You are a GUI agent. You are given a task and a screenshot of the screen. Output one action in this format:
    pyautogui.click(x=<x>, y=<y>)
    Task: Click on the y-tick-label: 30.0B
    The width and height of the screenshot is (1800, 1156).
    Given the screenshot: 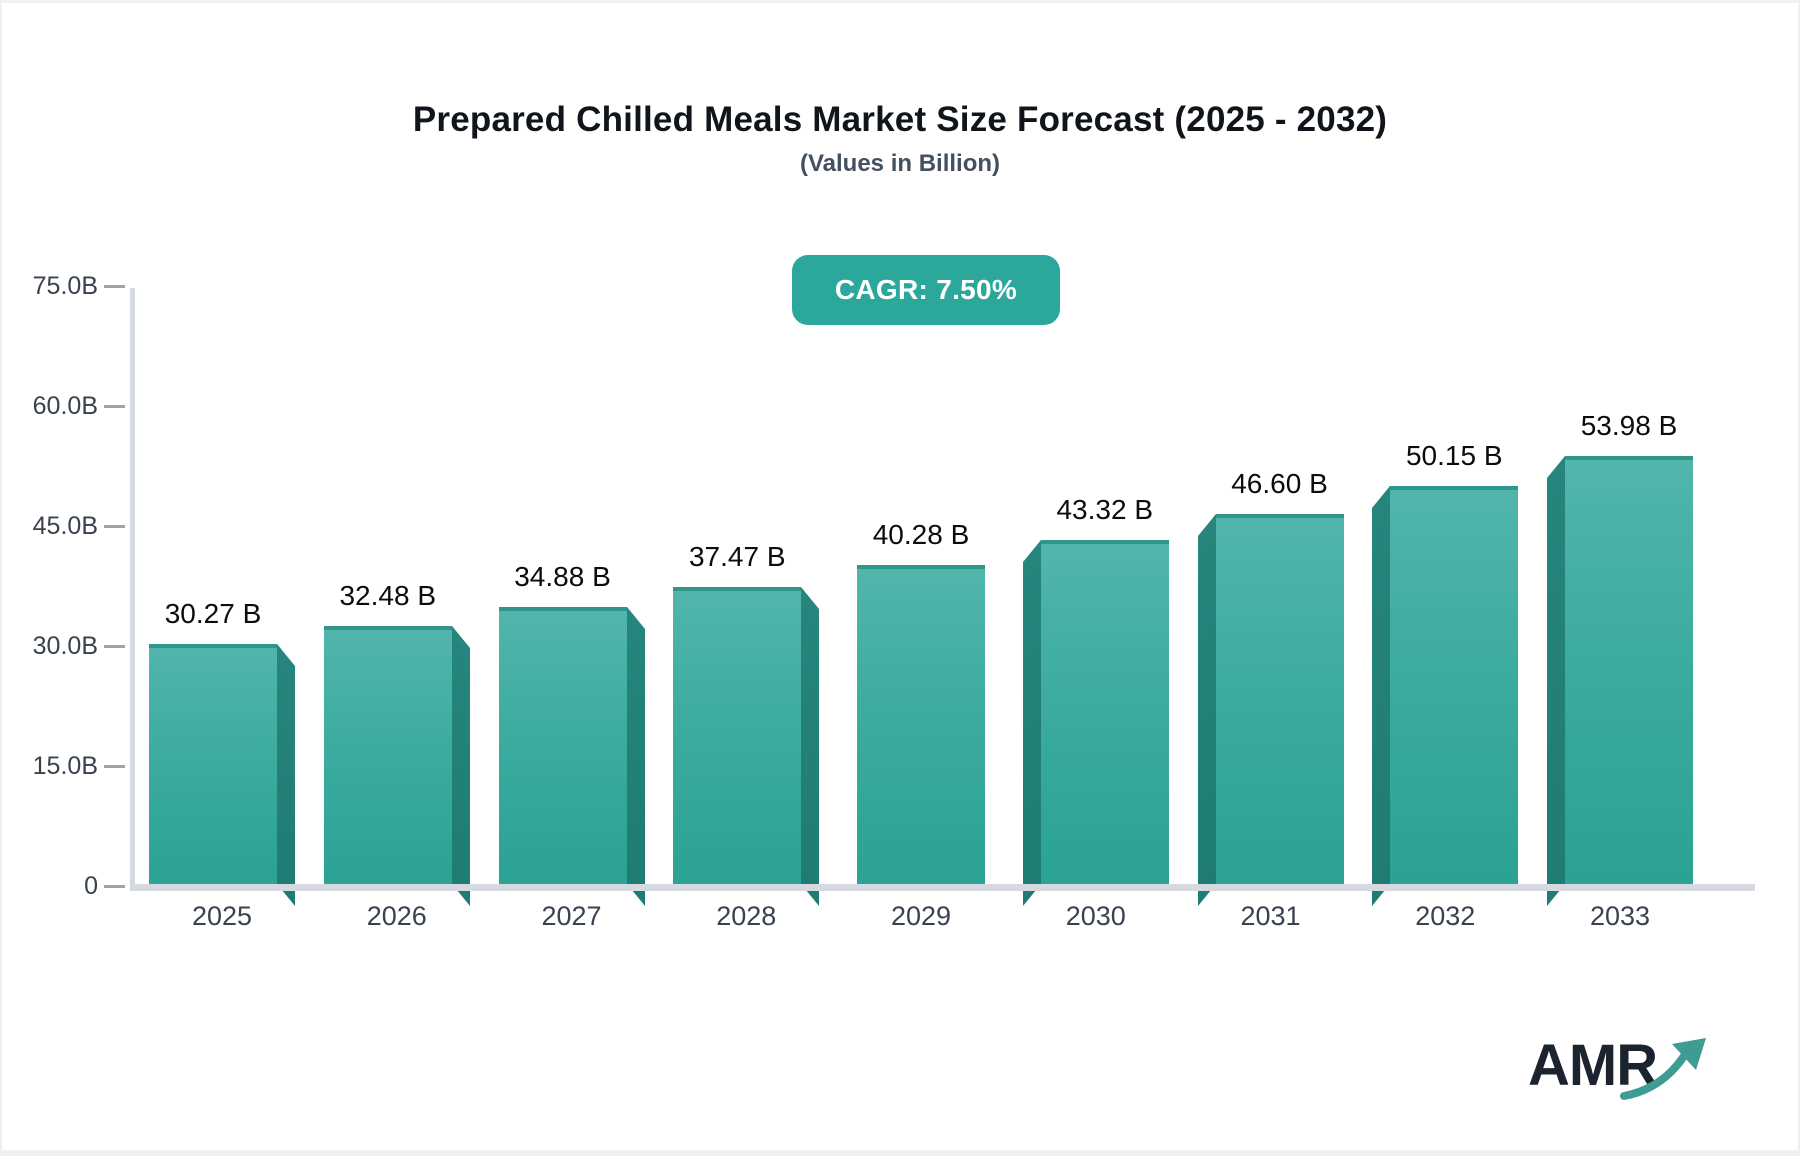 What is the action you would take?
    pyautogui.click(x=65, y=646)
    